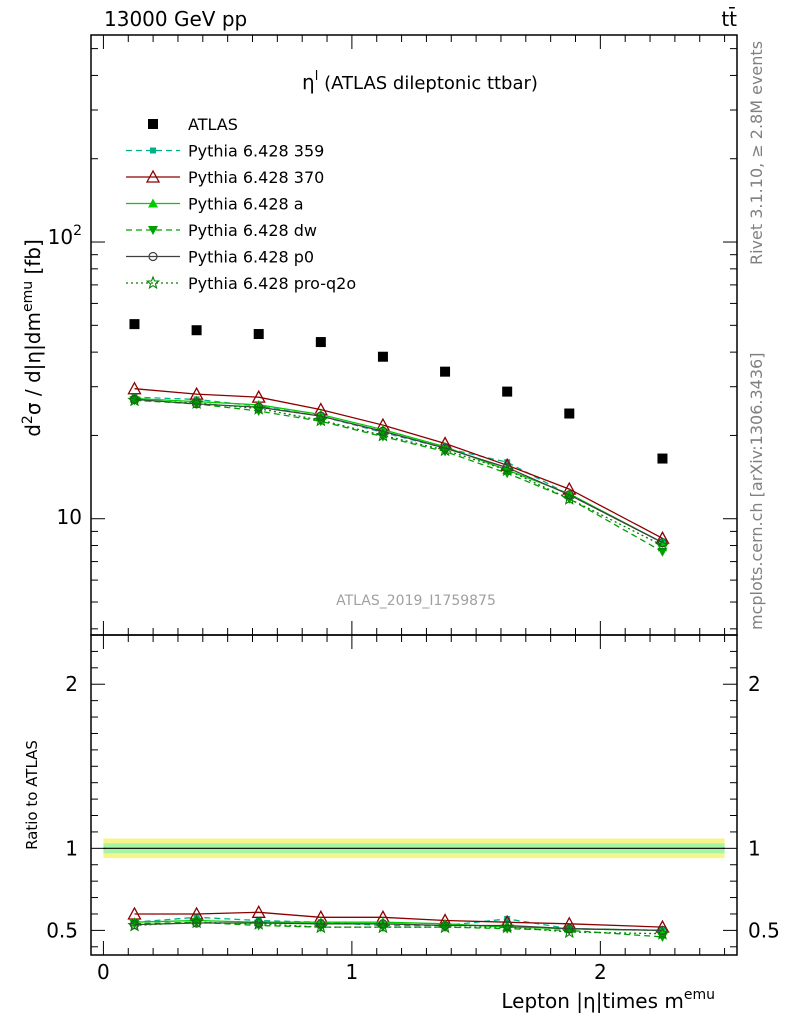 This screenshot has width=786, height=1024. What do you see at coordinates (69, 517) in the screenshot?
I see `main-ytick-label-10: 10` at bounding box center [69, 517].